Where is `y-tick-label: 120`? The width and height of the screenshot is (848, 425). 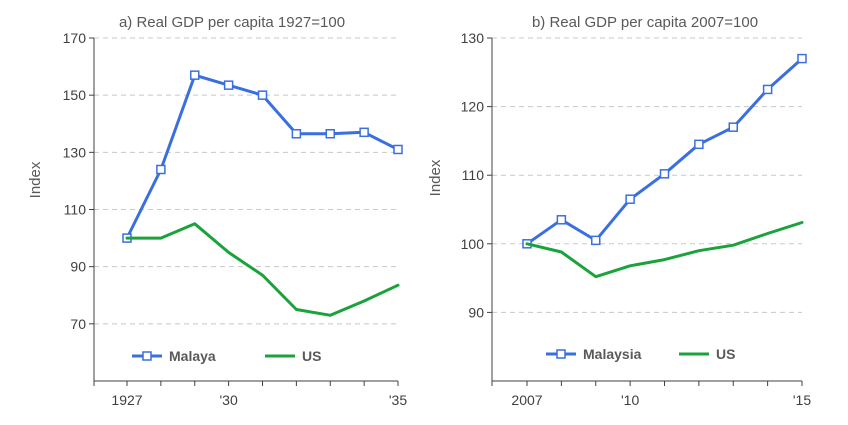
y-tick-label: 120 is located at coordinates (473, 107).